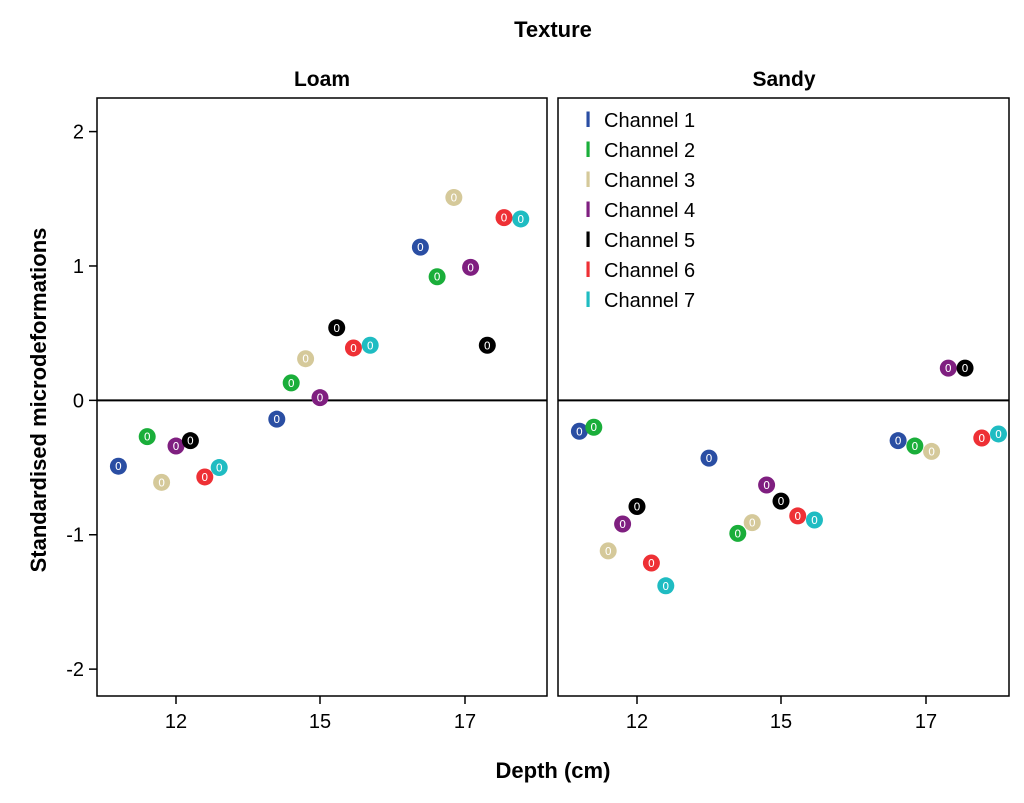 Image resolution: width=1024 pixels, height=803 pixels. Describe the element at coordinates (649, 271) in the screenshot. I see `legend-label: Channel 6` at that location.